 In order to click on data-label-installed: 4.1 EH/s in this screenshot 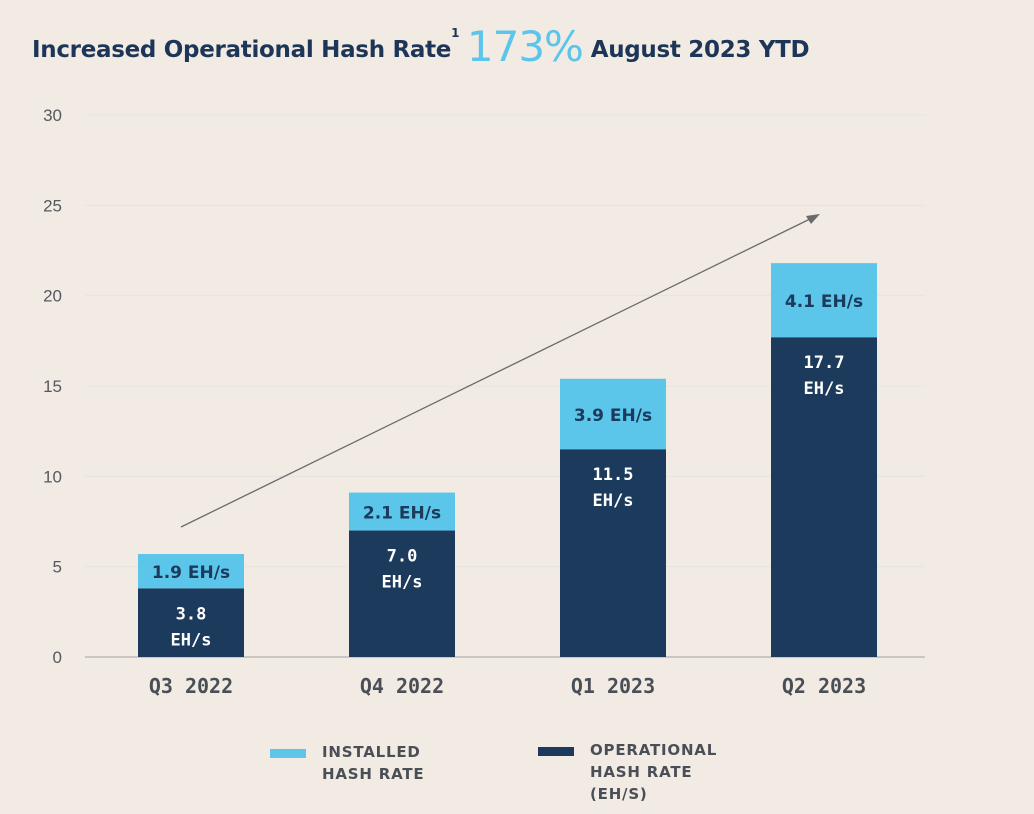, I will do `click(824, 302)`.